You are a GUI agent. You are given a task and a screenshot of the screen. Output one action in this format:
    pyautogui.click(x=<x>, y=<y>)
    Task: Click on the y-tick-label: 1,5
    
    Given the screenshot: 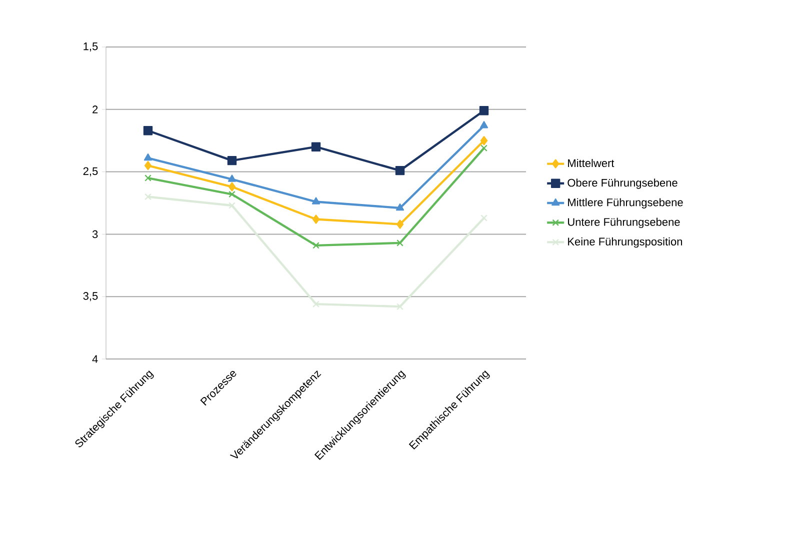 What is the action you would take?
    pyautogui.click(x=91, y=47)
    